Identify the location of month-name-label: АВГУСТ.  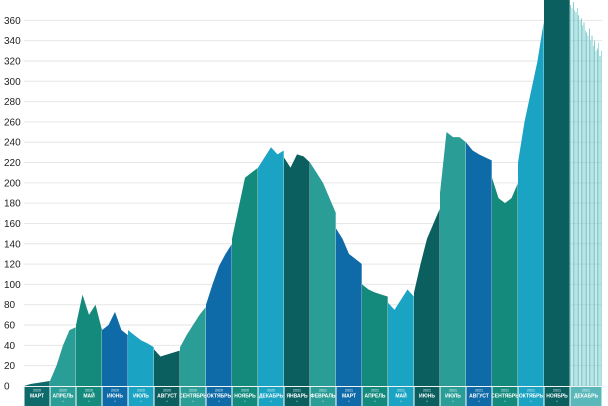
(479, 397).